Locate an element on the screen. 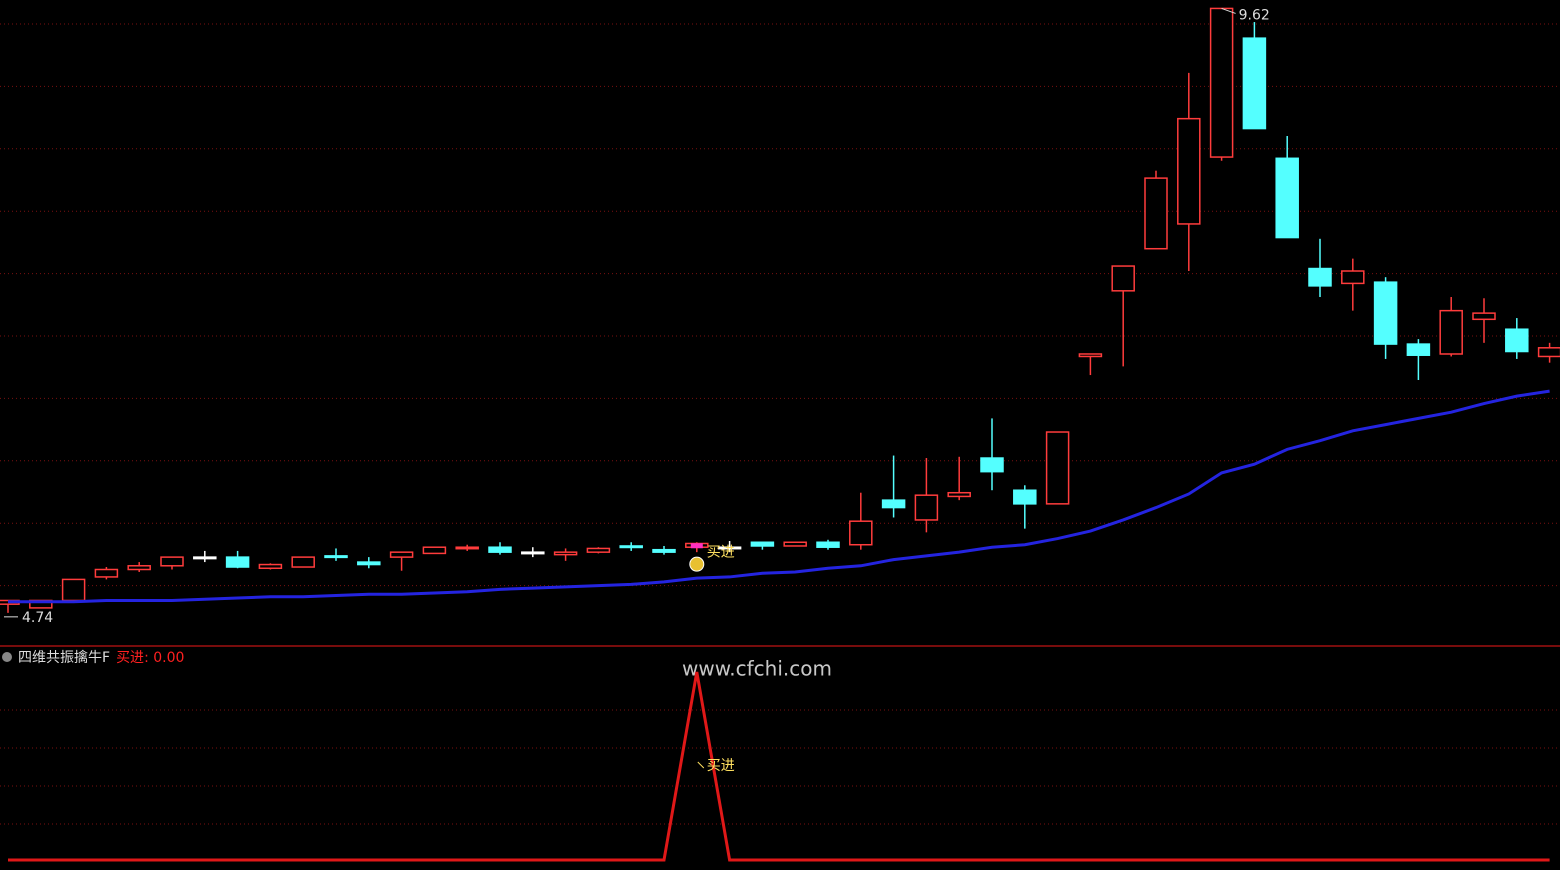 The image size is (1560, 870). watermark: www.cfchi.com is located at coordinates (757, 669).